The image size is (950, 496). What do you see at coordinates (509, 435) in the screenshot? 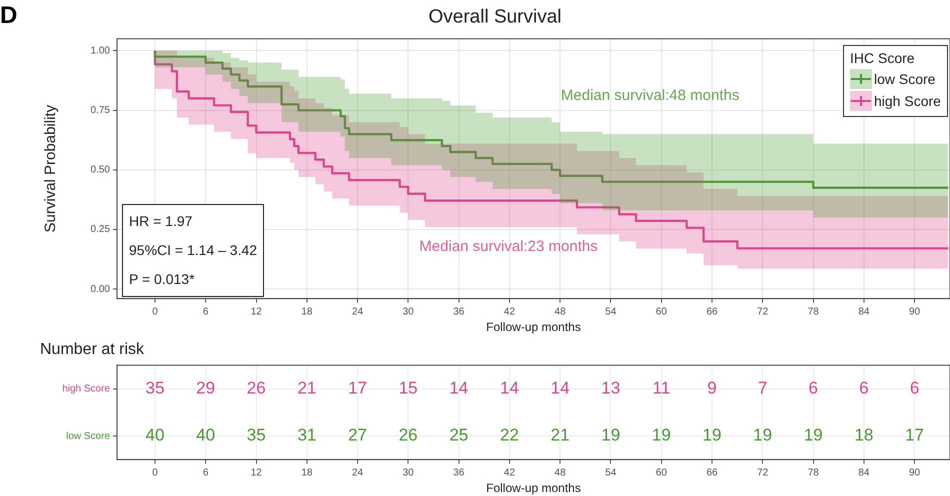
I see `data-label: 22` at bounding box center [509, 435].